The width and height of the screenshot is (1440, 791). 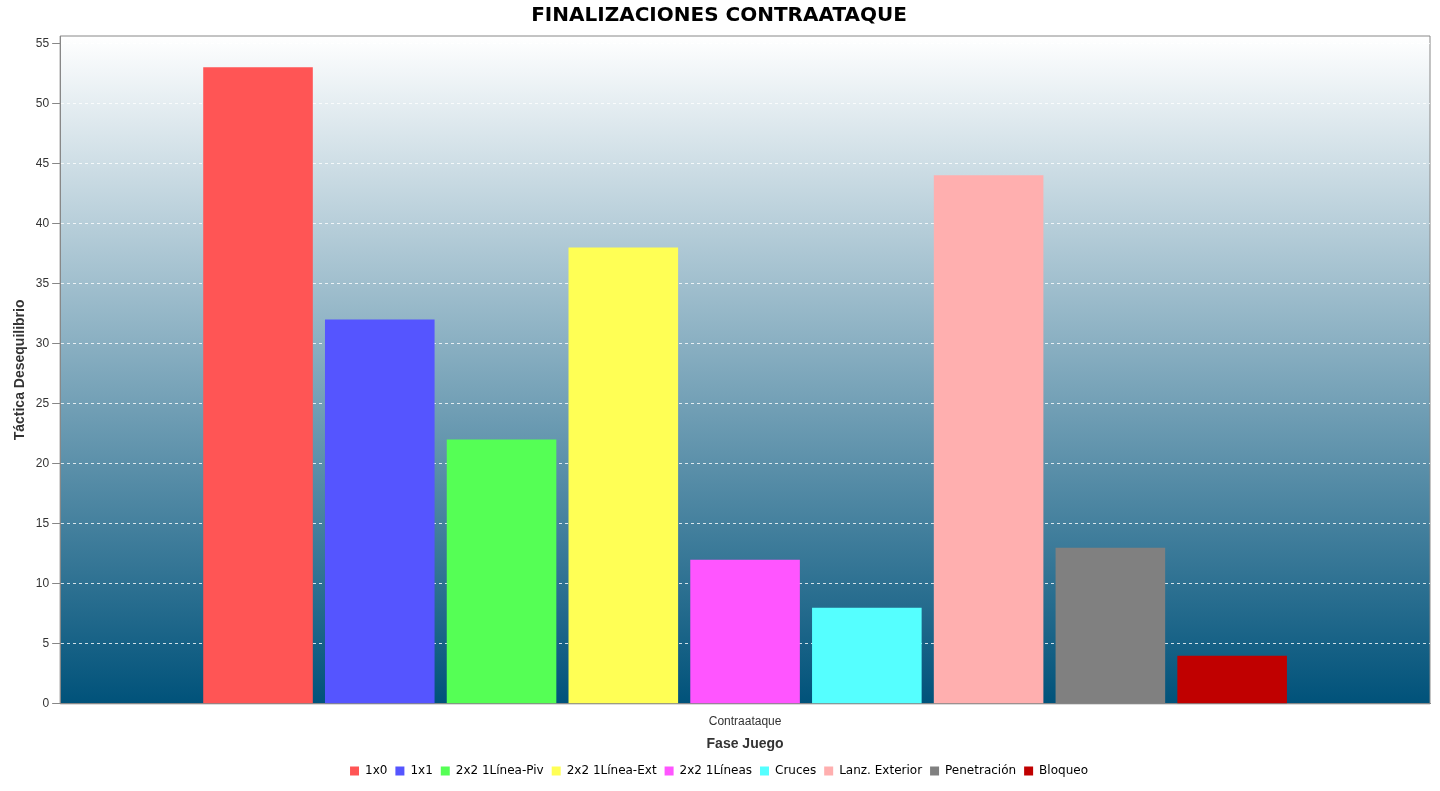 What do you see at coordinates (42, 522) in the screenshot?
I see `y-tick-label: 15` at bounding box center [42, 522].